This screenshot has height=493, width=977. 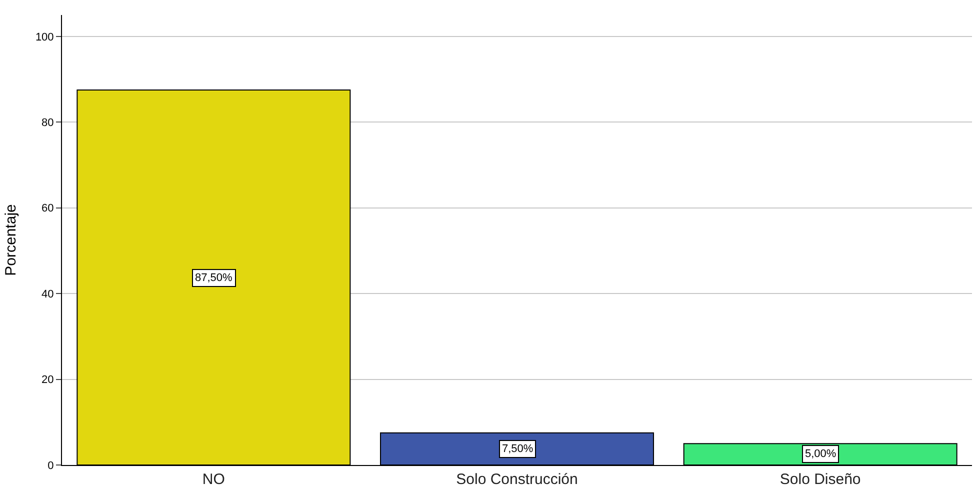 I want to click on data-label: 7,50%, so click(x=518, y=449).